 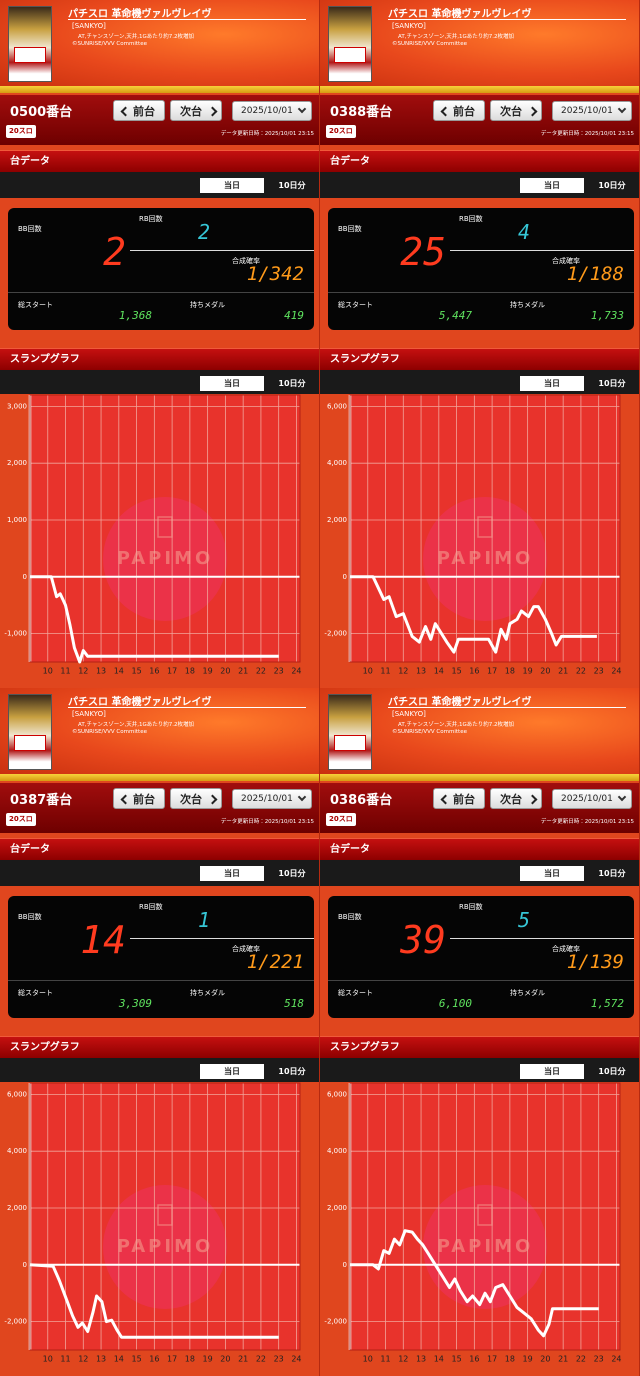 What do you see at coordinates (135, 1003) in the screenshot?
I see `total-start: 3,309` at bounding box center [135, 1003].